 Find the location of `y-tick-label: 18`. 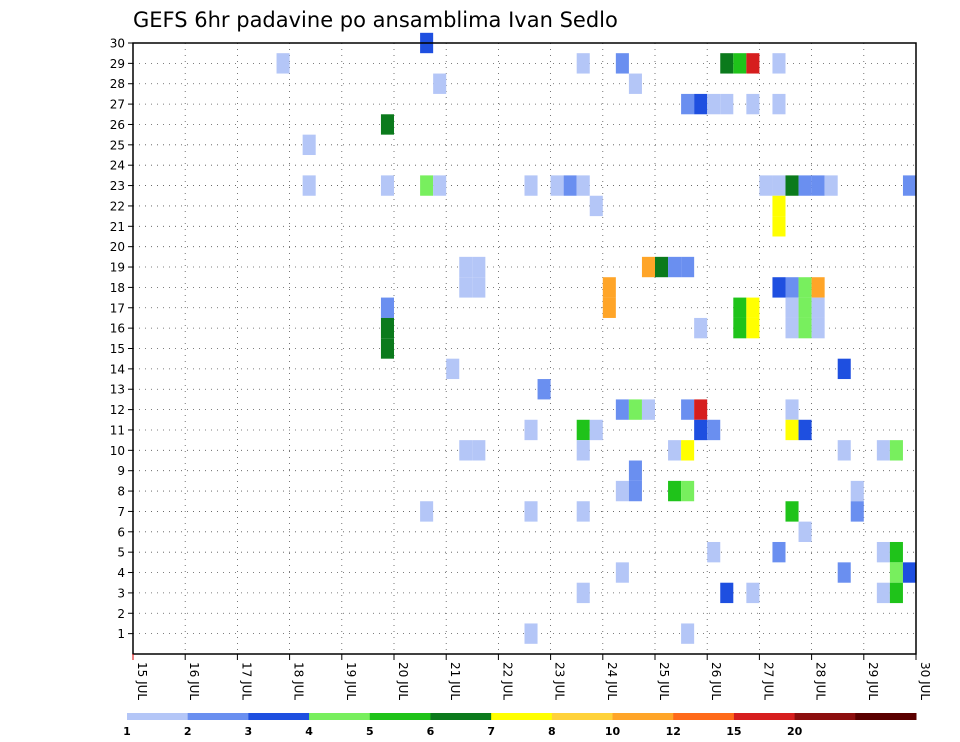

y-tick-label: 18 is located at coordinates (117, 288).